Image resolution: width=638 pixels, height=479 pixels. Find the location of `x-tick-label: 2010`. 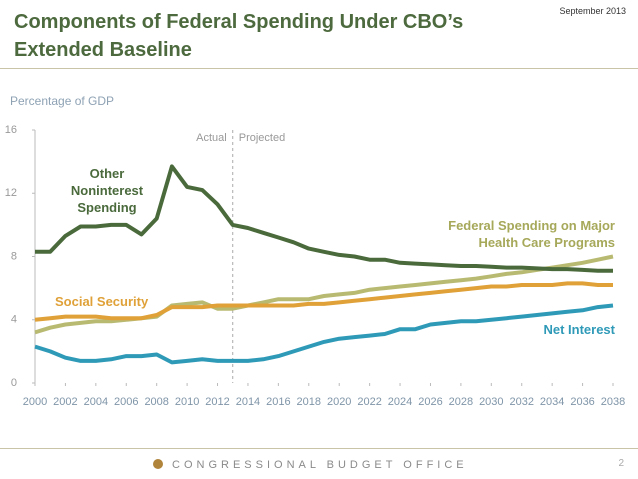

x-tick-label: 2010 is located at coordinates (187, 402).